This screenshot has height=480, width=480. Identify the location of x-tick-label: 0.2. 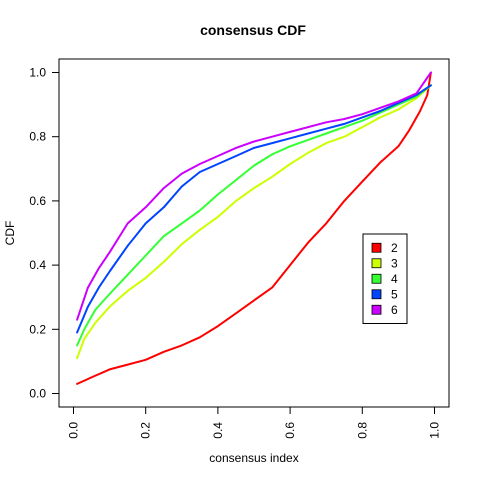
(146, 430).